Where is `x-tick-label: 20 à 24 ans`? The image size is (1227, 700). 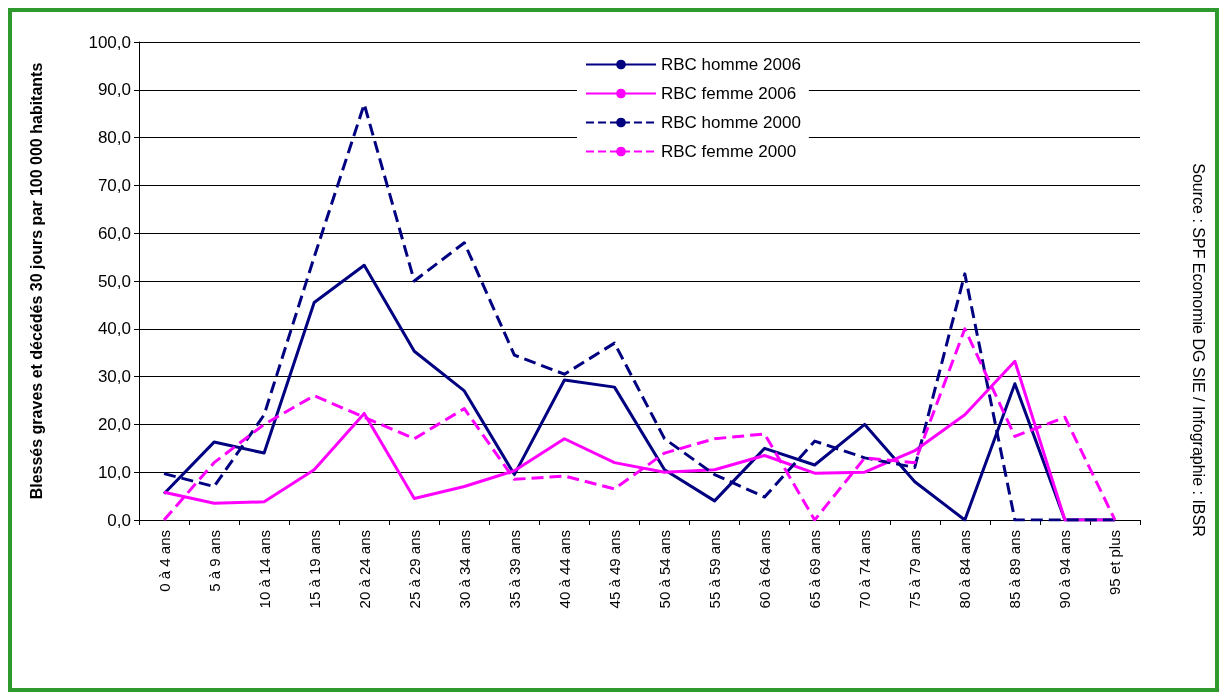
x-tick-label: 20 à 24 ans is located at coordinates (364, 569).